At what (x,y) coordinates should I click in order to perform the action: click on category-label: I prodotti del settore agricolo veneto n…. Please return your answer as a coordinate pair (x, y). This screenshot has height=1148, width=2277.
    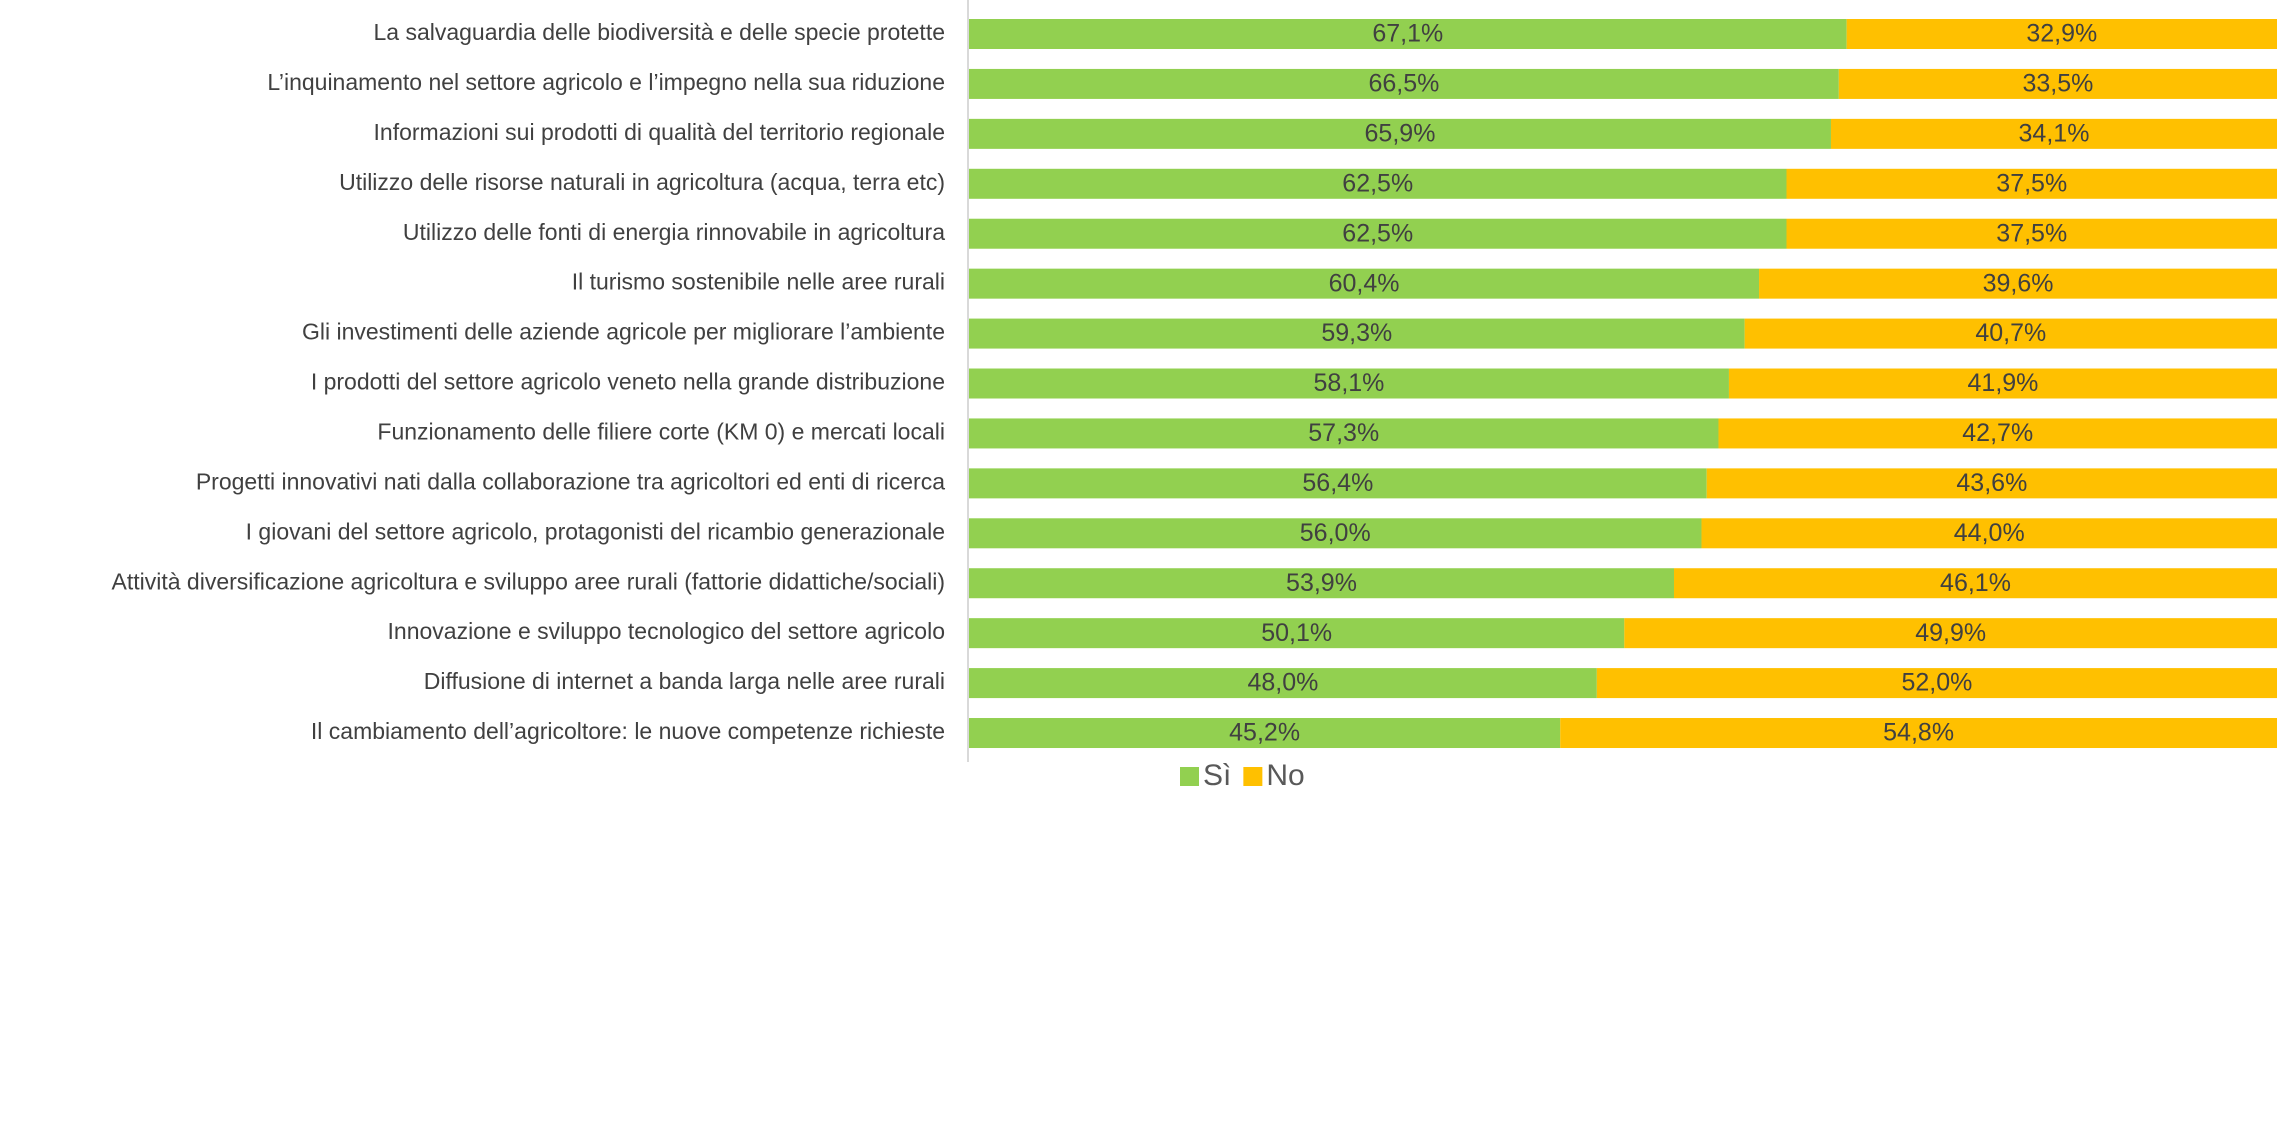
    Looking at the image, I should click on (628, 382).